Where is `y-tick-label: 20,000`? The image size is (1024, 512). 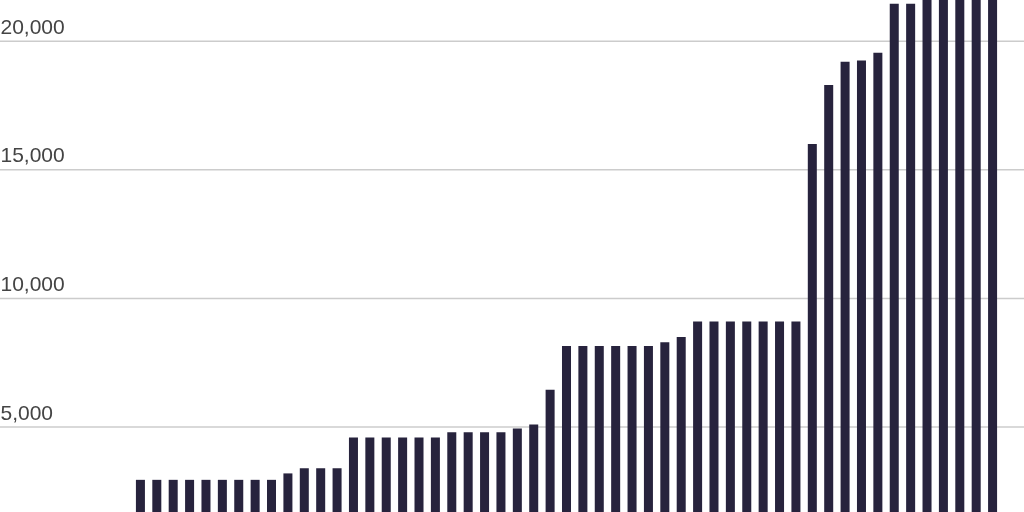
y-tick-label: 20,000 is located at coordinates (32, 26).